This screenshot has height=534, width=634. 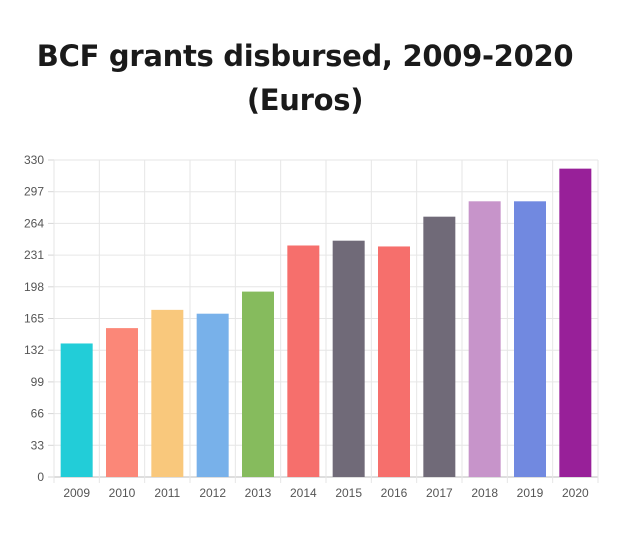 I want to click on x-tick-label: 2019, so click(x=530, y=493).